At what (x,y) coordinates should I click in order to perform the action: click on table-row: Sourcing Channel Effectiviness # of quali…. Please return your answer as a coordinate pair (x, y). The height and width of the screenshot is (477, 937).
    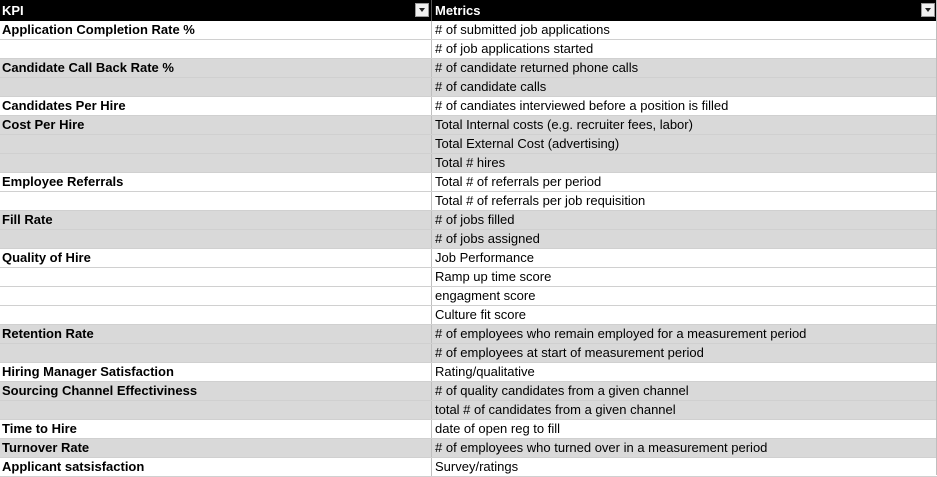
    Looking at the image, I should click on (468, 391).